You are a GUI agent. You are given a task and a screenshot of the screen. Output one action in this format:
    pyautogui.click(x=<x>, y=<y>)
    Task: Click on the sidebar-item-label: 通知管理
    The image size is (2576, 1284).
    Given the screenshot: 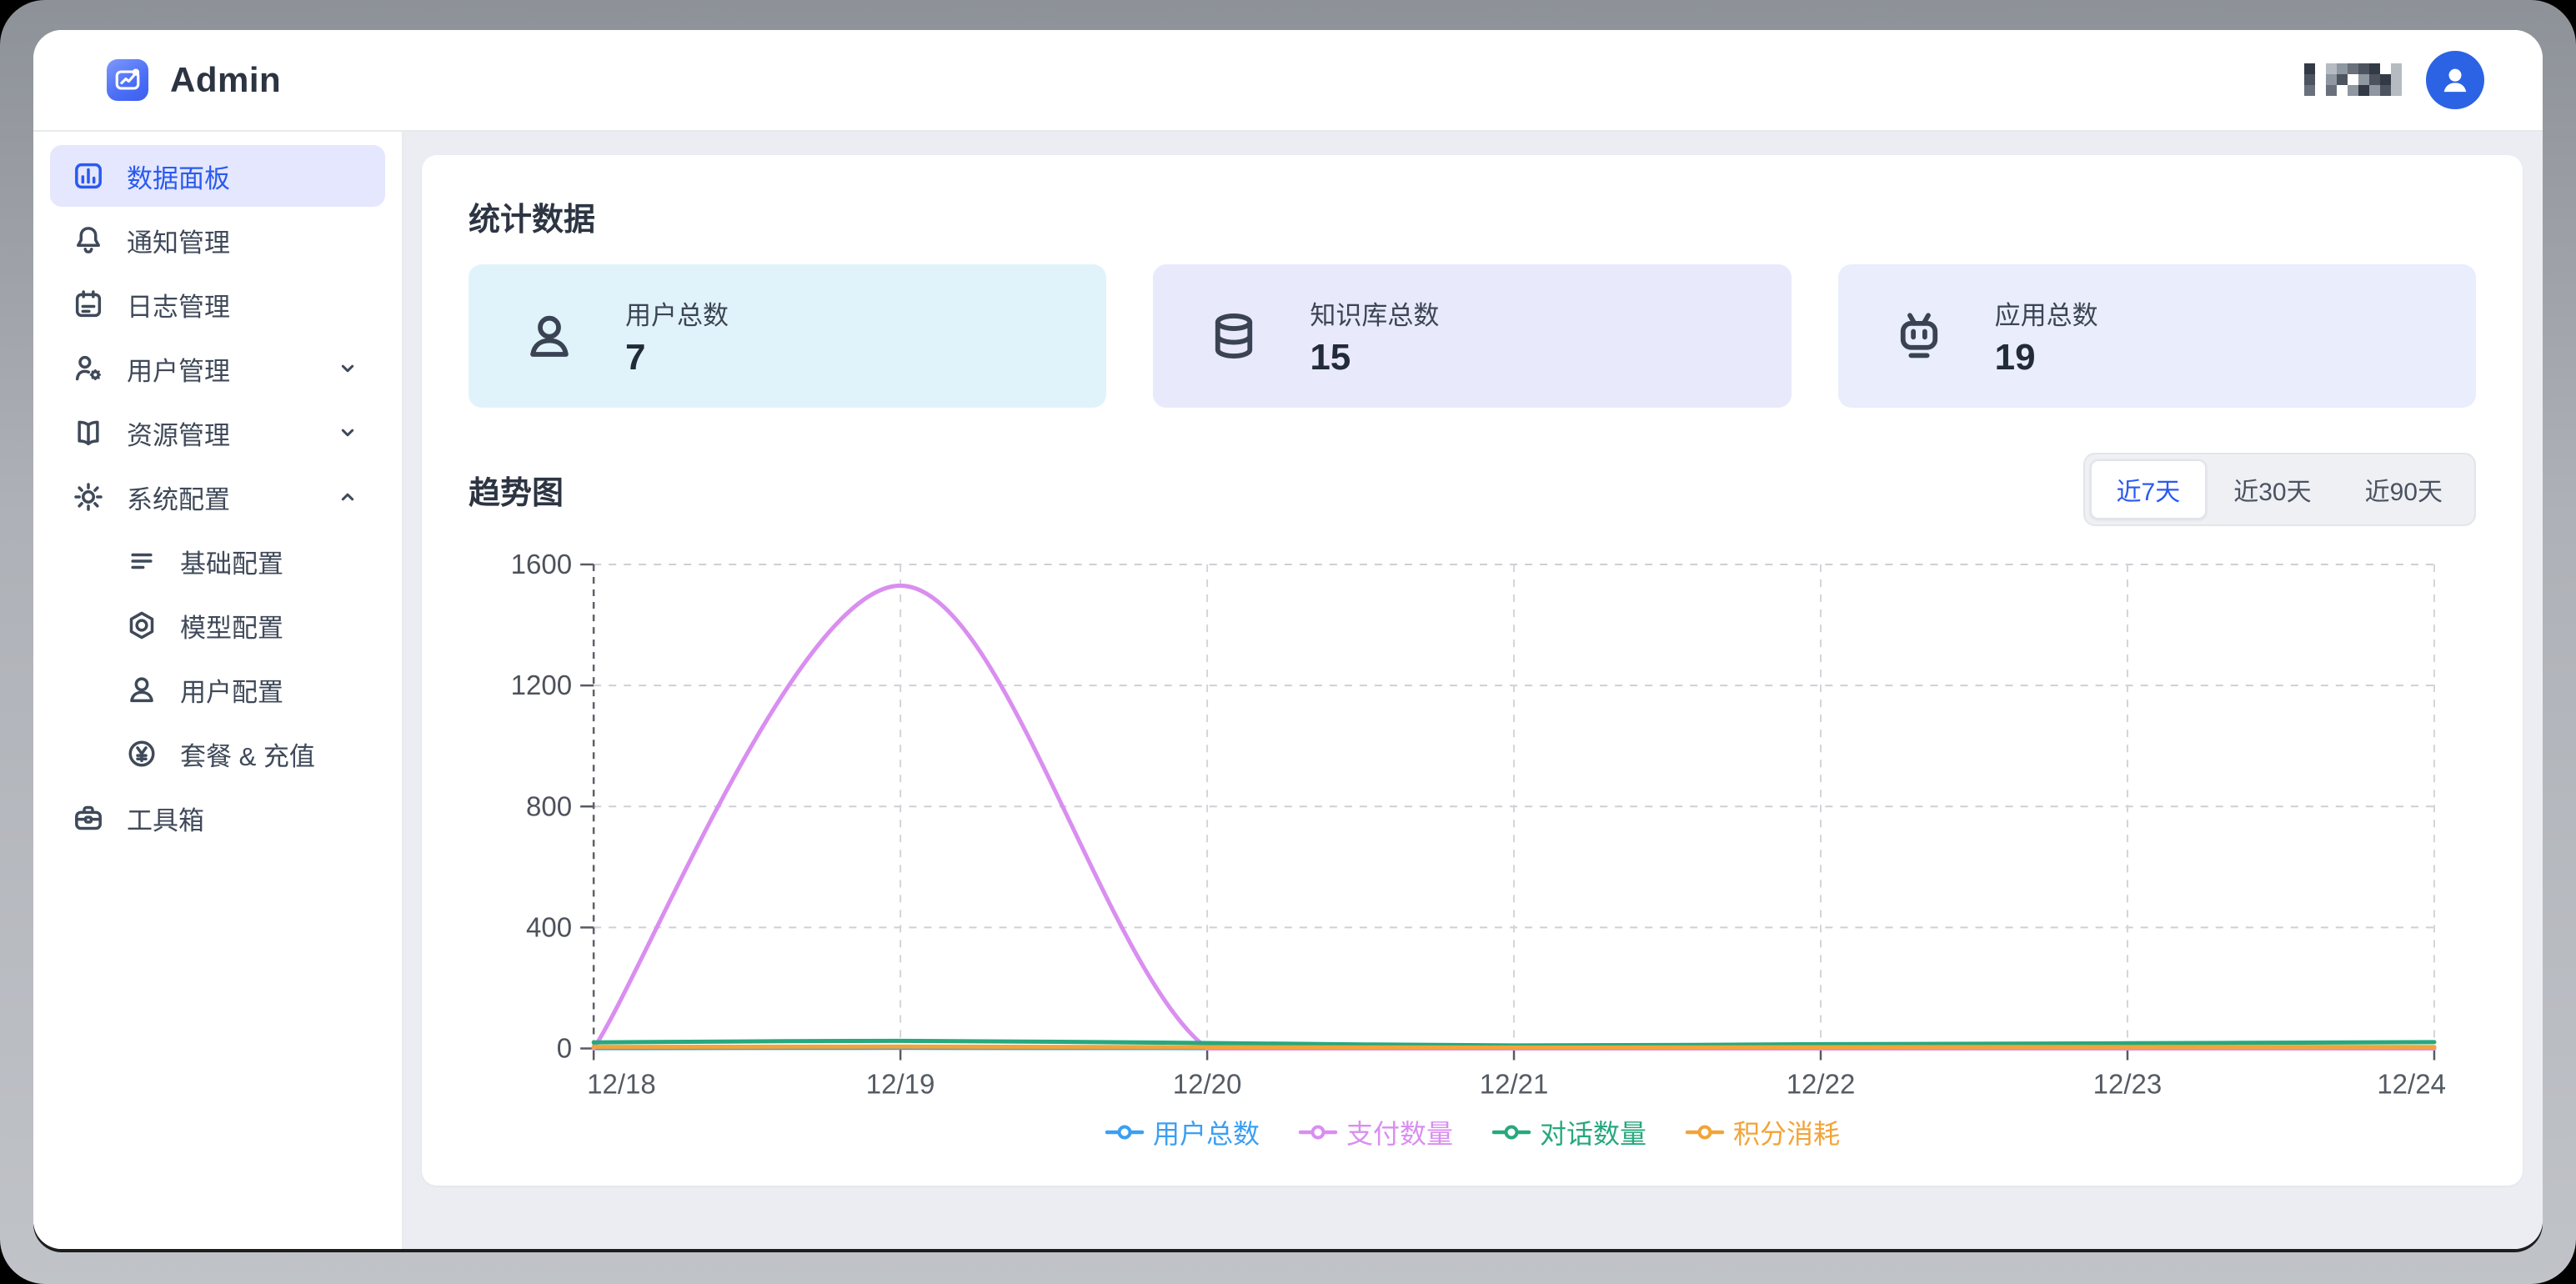 What is the action you would take?
    pyautogui.click(x=178, y=243)
    